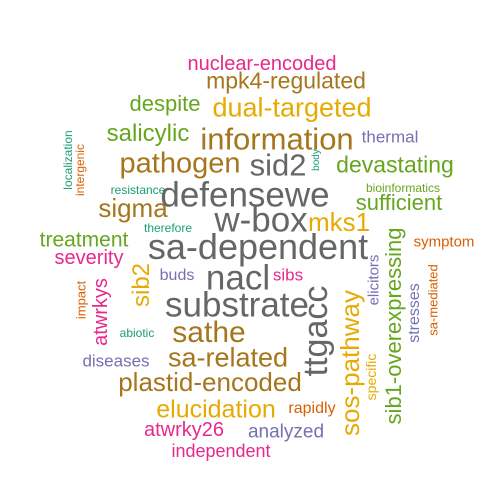 The width and height of the screenshot is (500, 500). I want to click on word-devastating: devastating, so click(395, 164).